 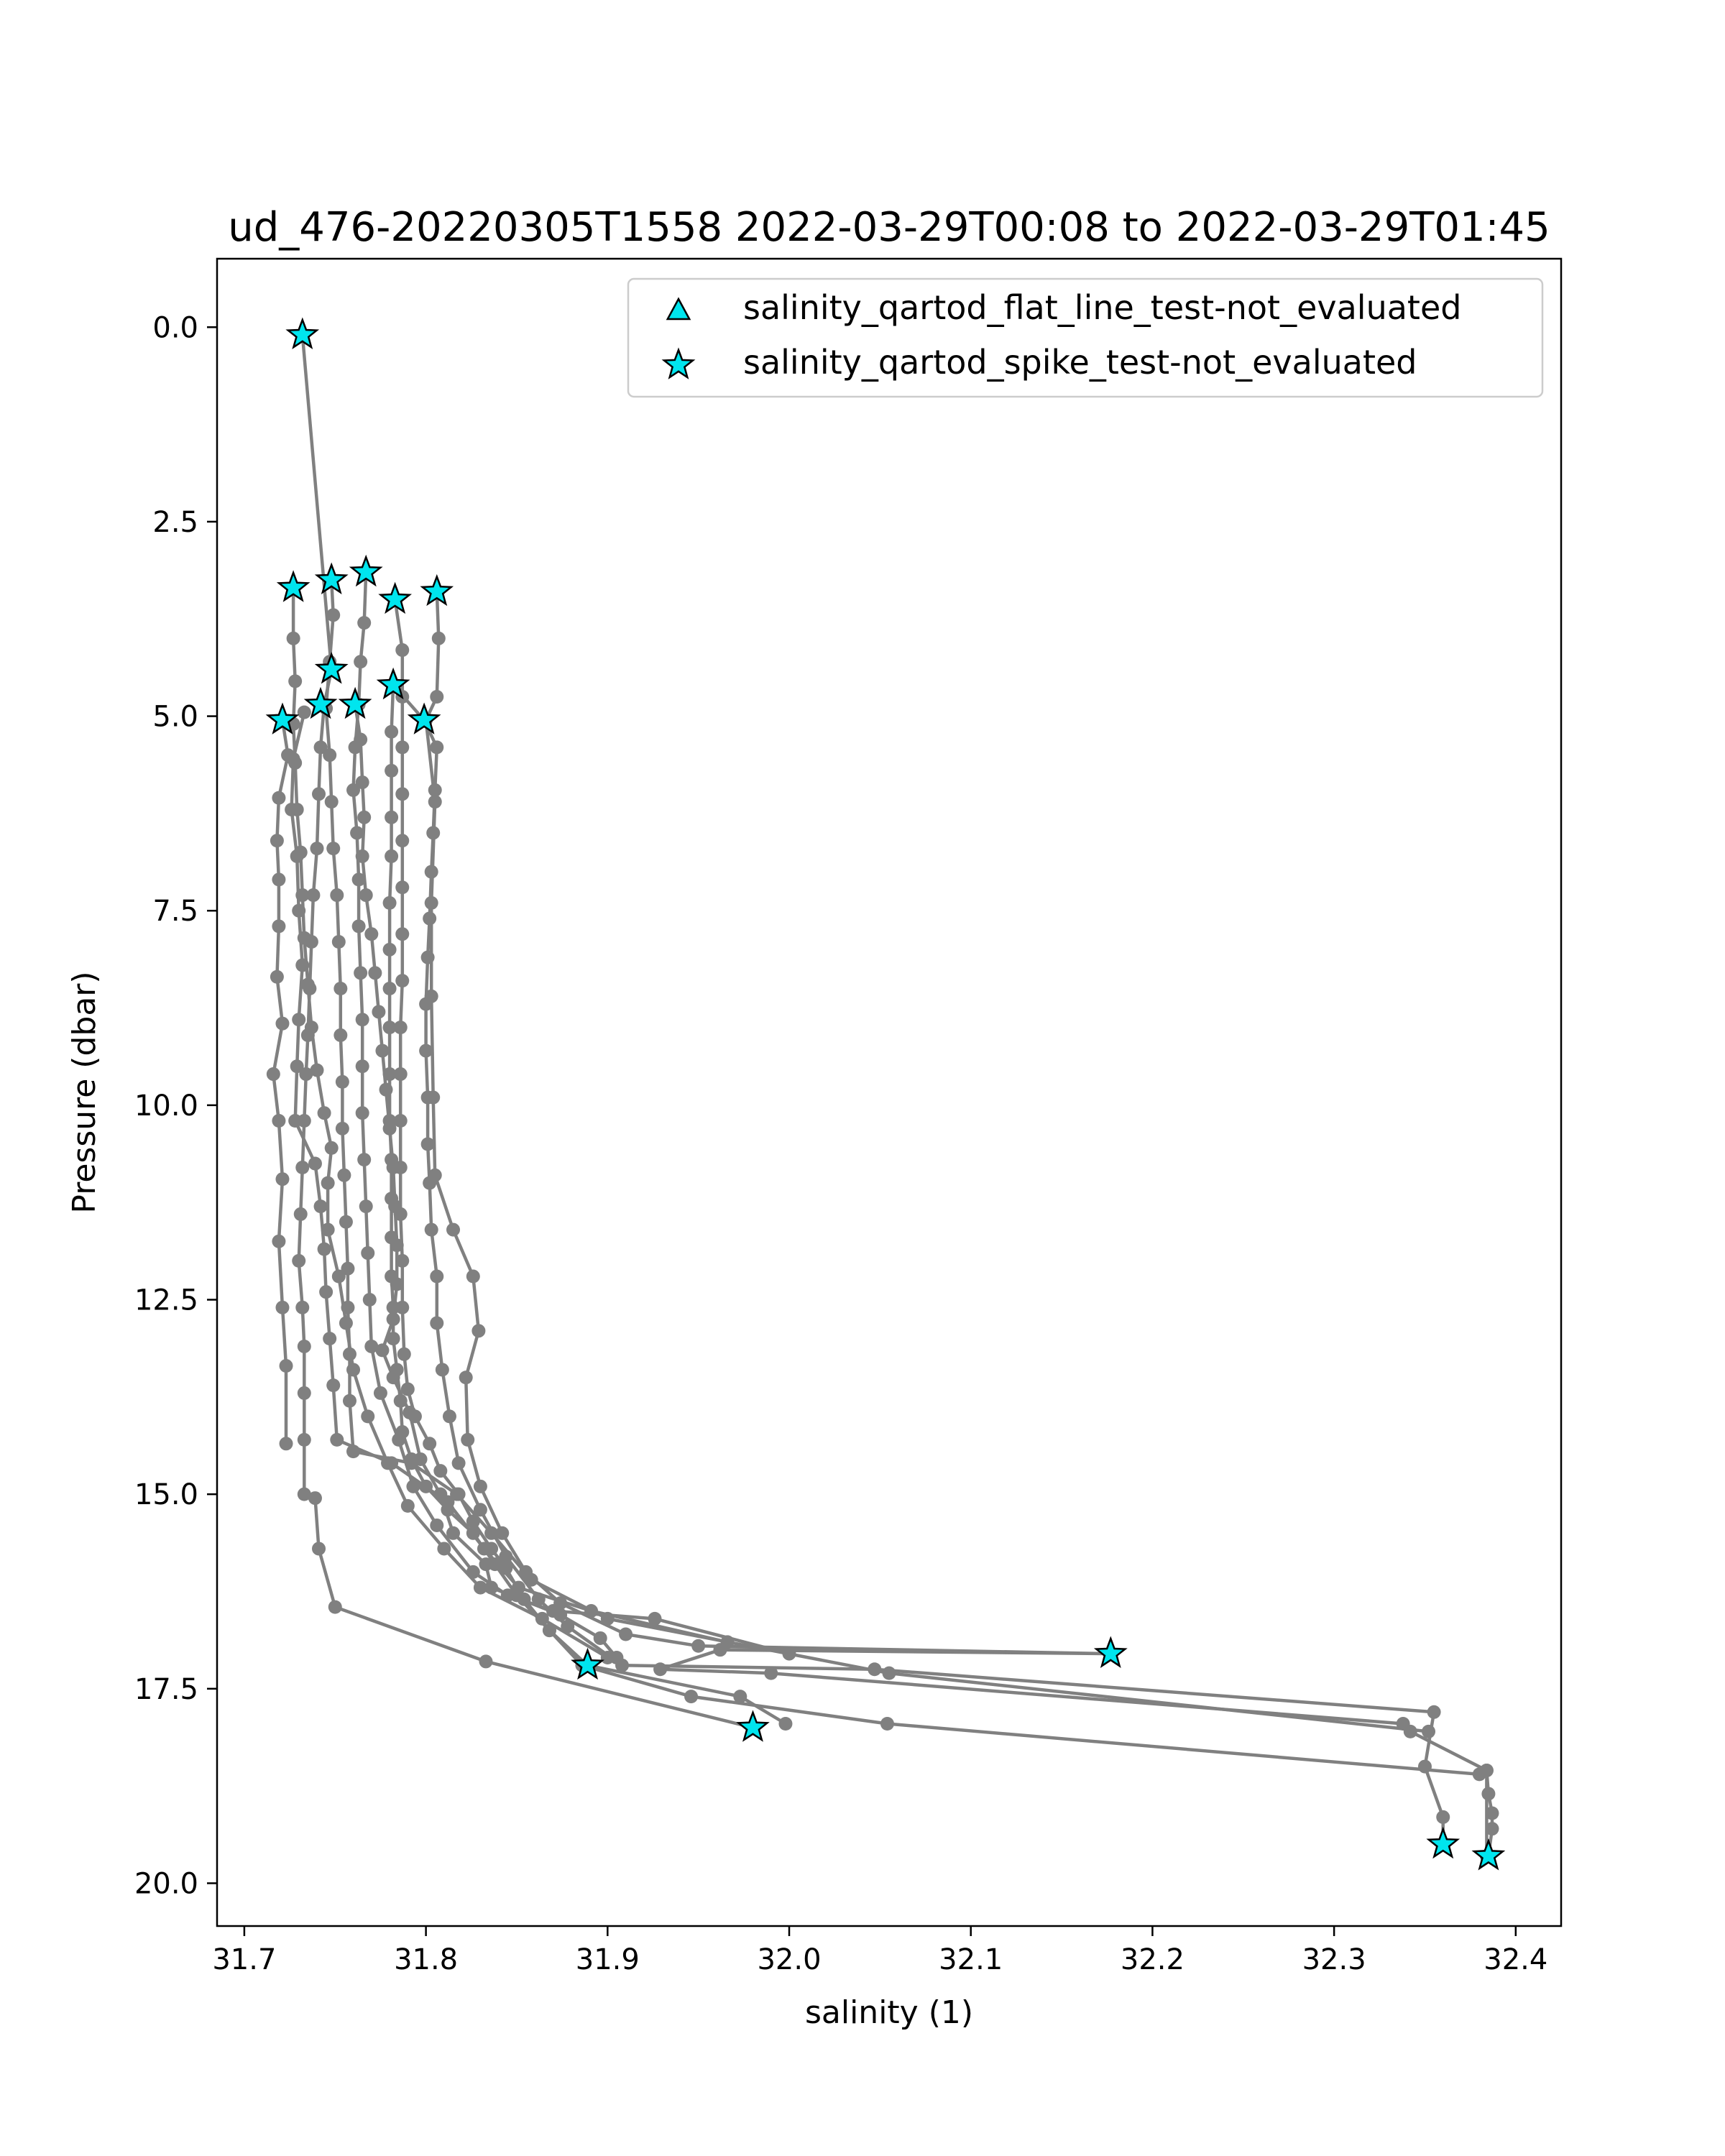 What do you see at coordinates (175, 327) in the screenshot?
I see `y-tick-label: 0.0` at bounding box center [175, 327].